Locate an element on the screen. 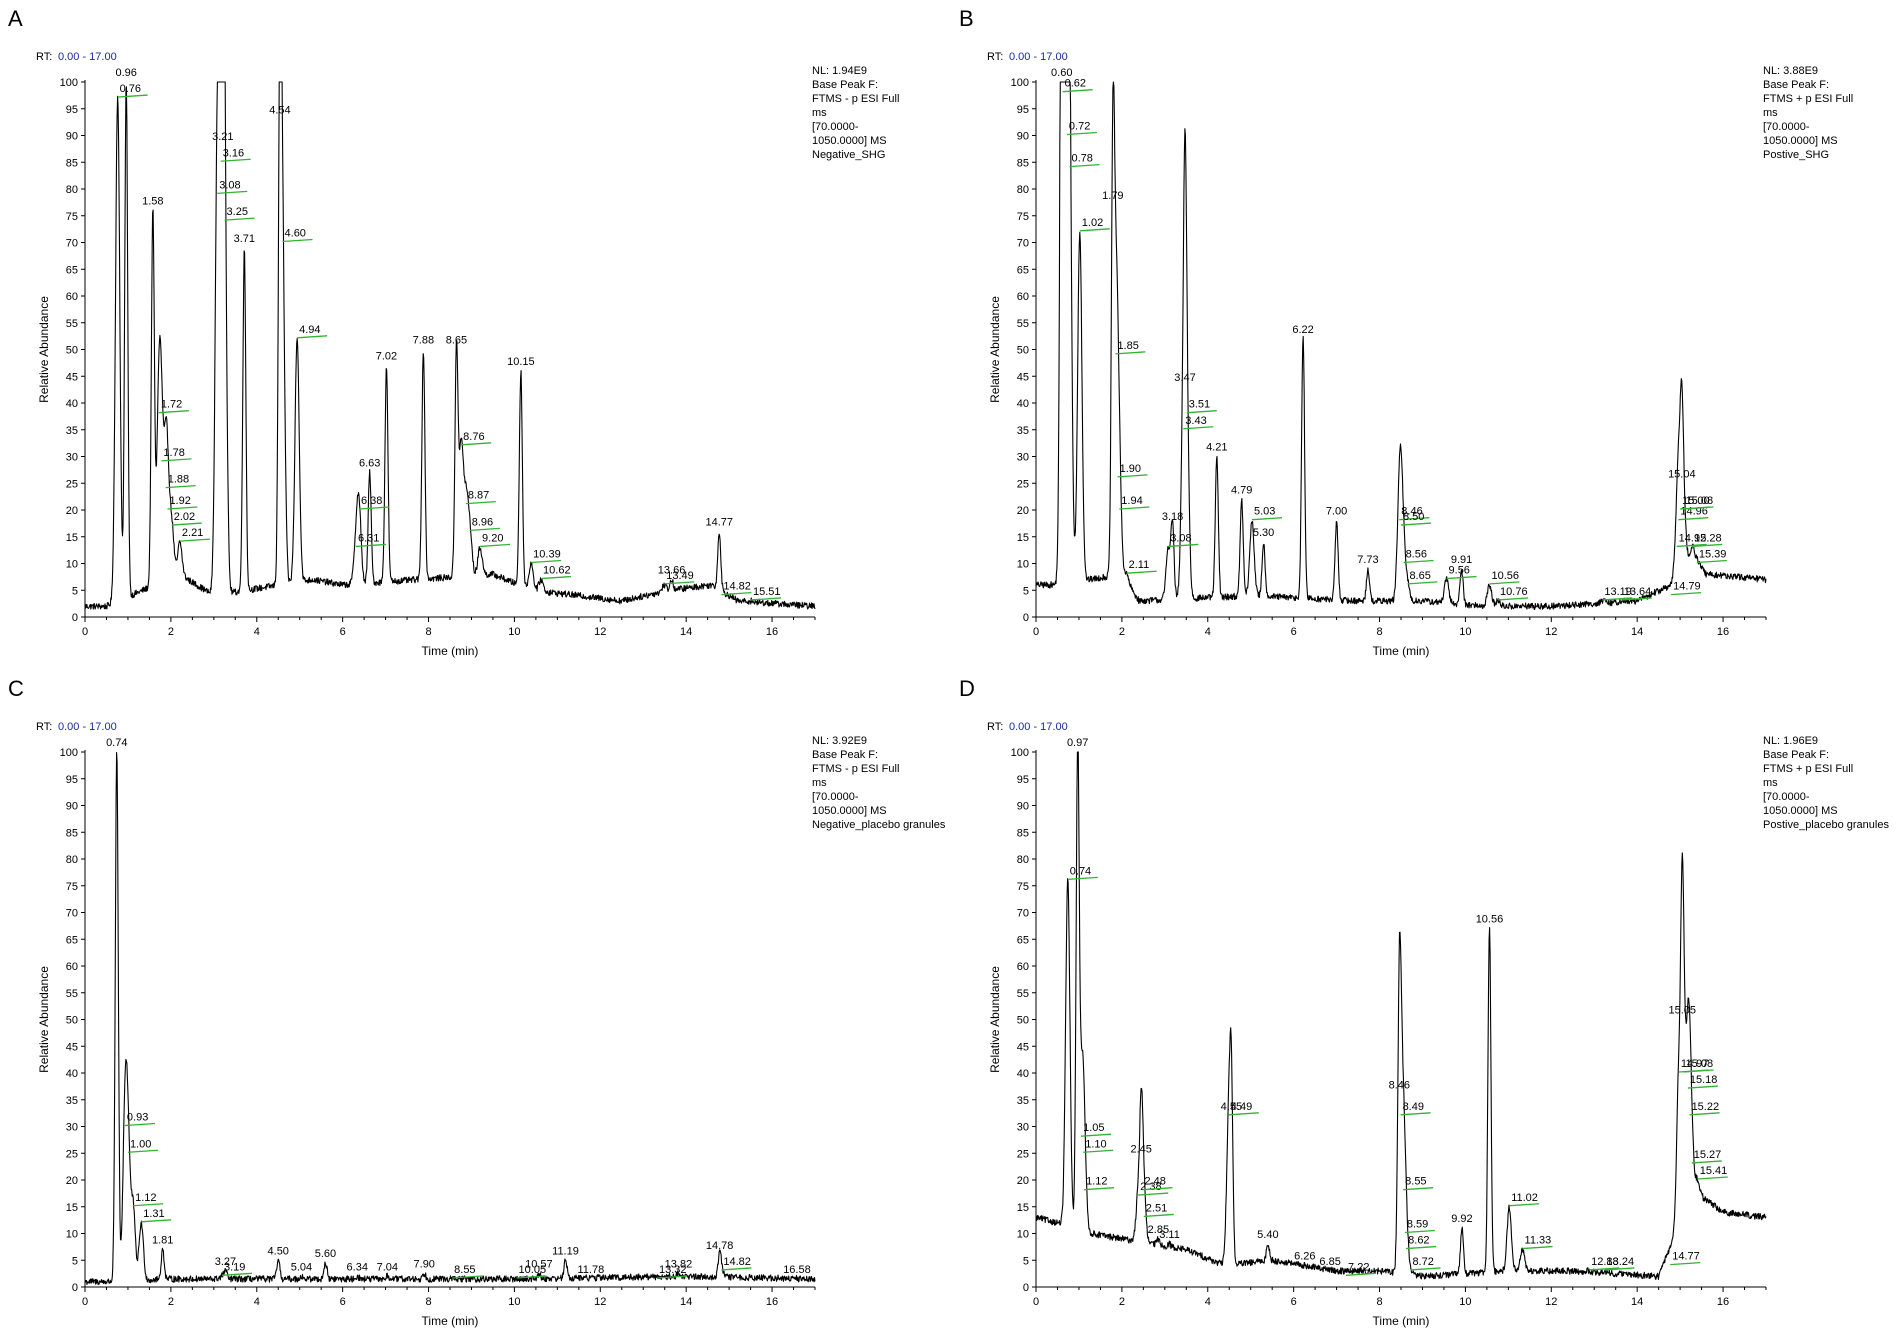  peak-label: 9.92 is located at coordinates (1461, 1219).